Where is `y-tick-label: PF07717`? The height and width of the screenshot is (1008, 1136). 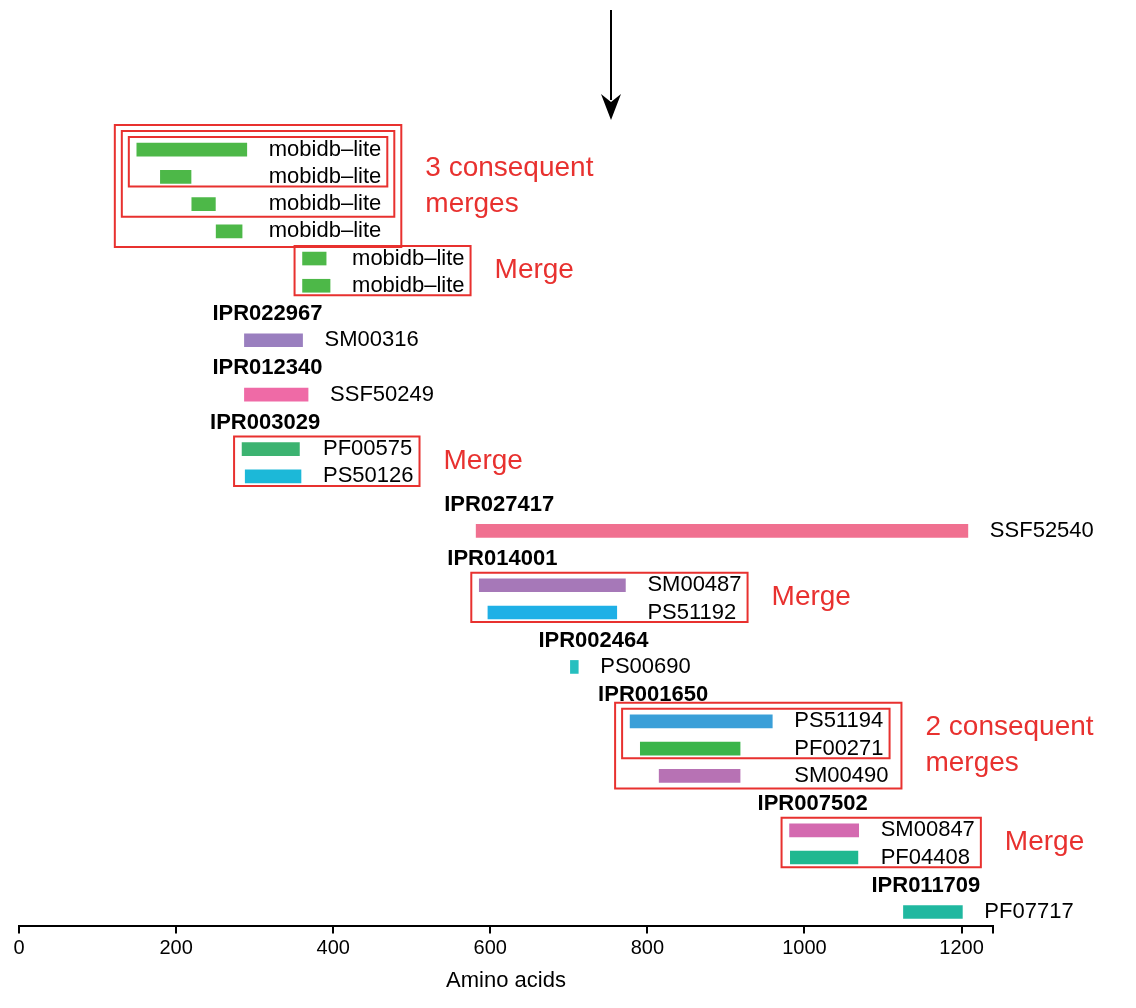
y-tick-label: PF07717 is located at coordinates (1029, 911).